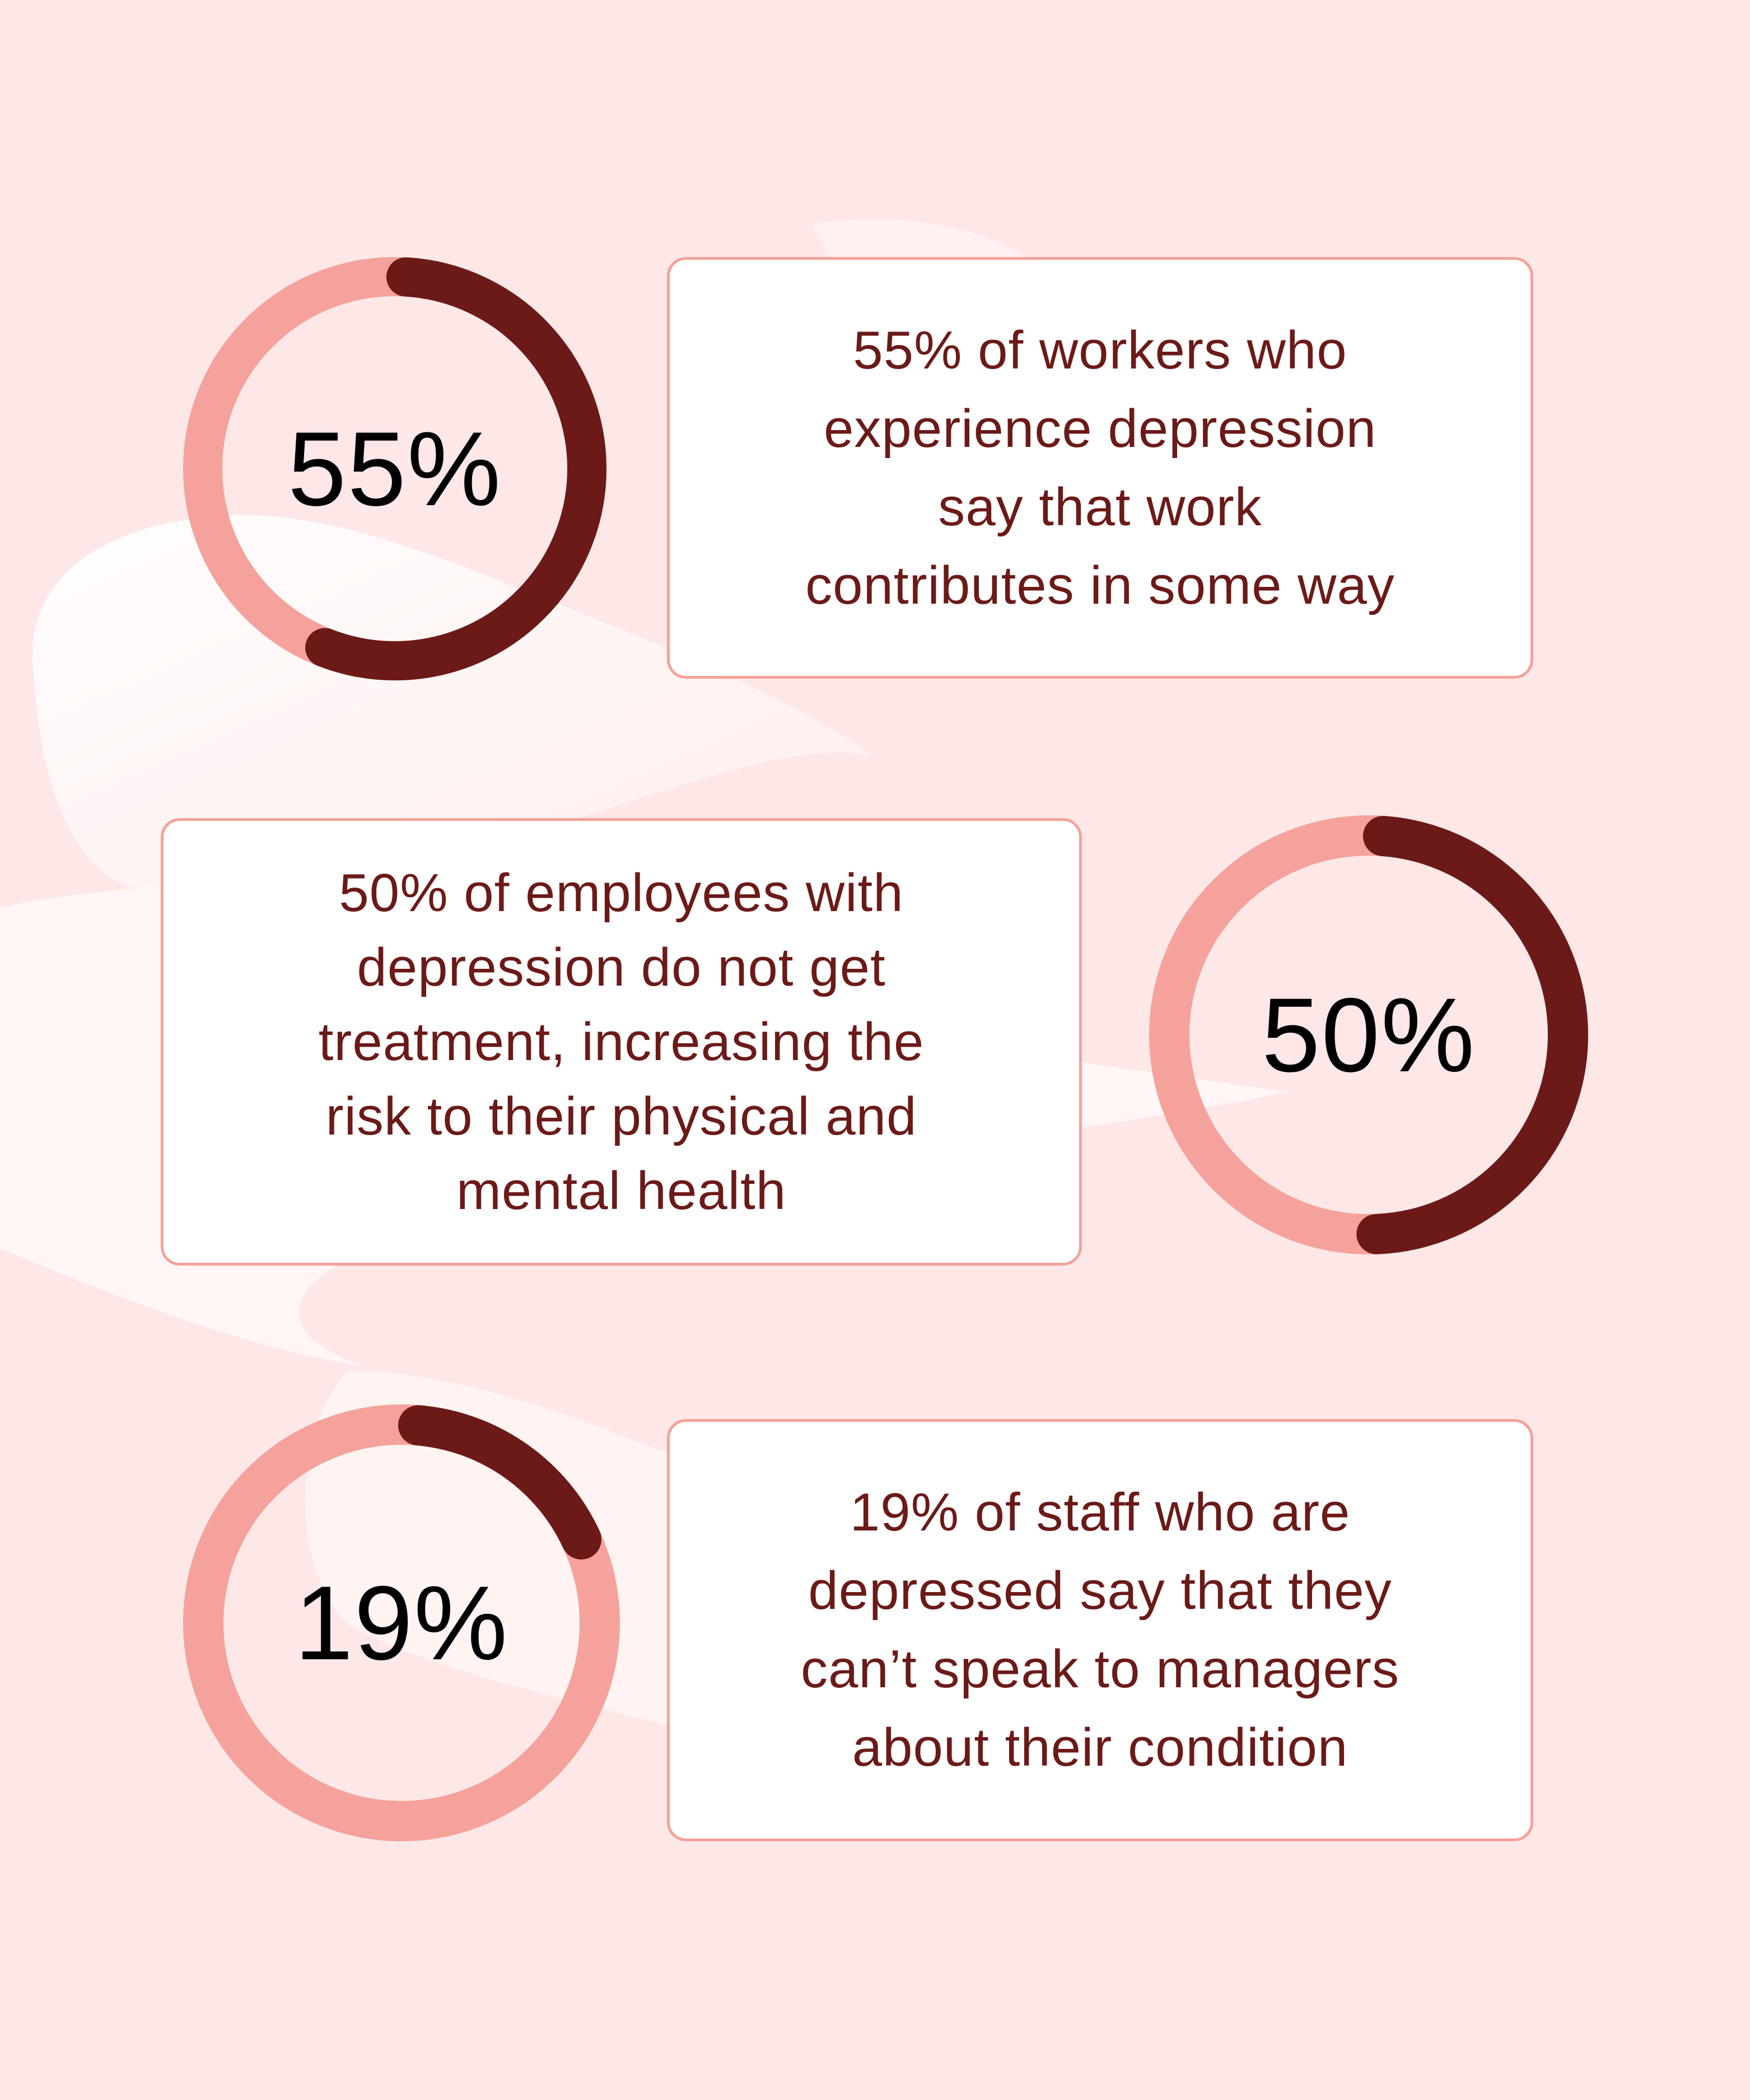 This screenshot has width=1750, height=2100. What do you see at coordinates (1100, 1669) in the screenshot?
I see `stat-line: can’t speak to managers` at bounding box center [1100, 1669].